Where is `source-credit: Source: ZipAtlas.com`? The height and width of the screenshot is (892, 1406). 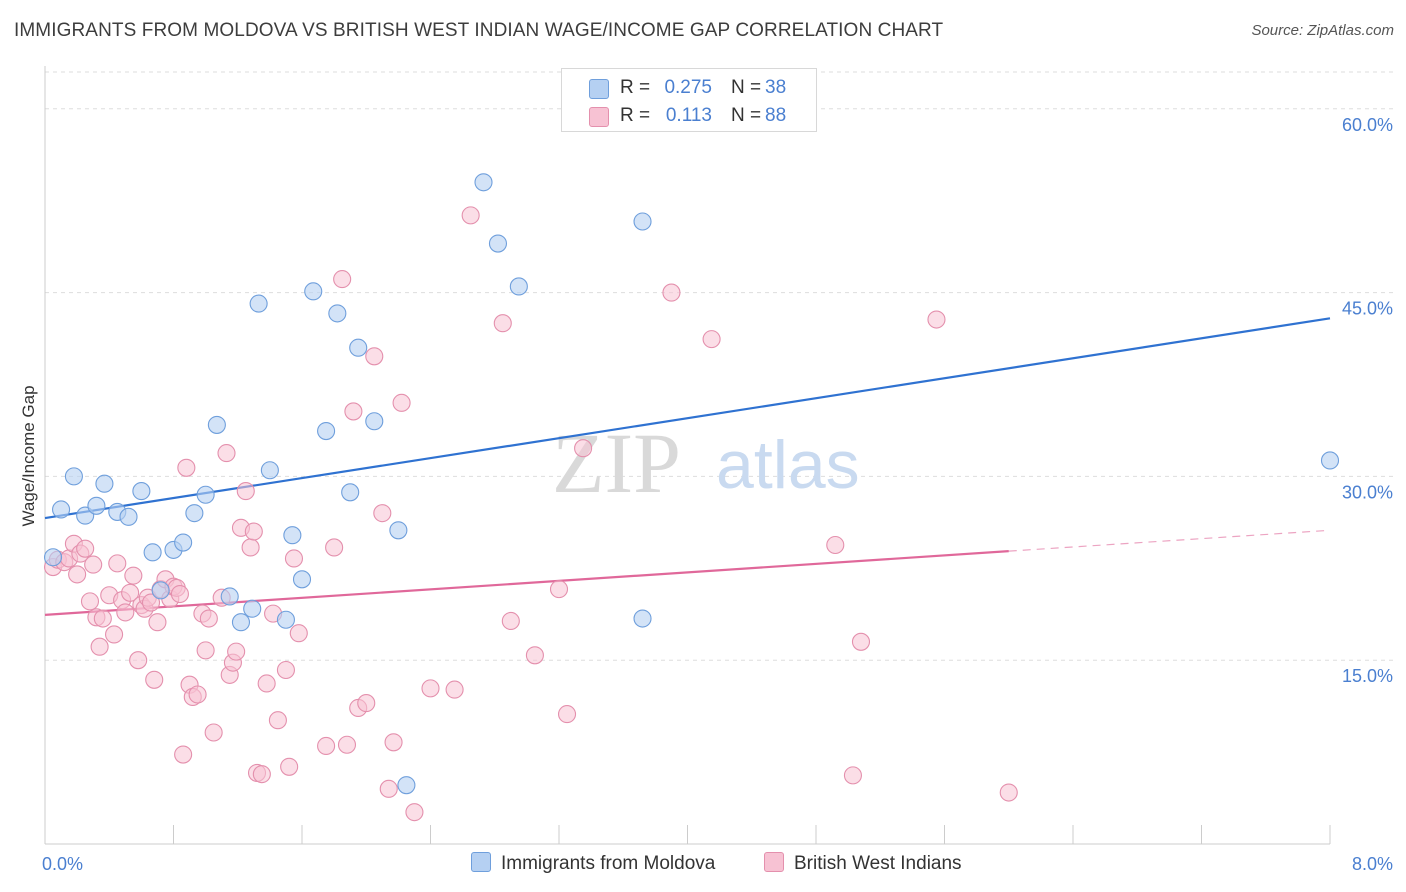
source-credit: Source: ZipAtlas.com is located at coordinates (1322, 30).